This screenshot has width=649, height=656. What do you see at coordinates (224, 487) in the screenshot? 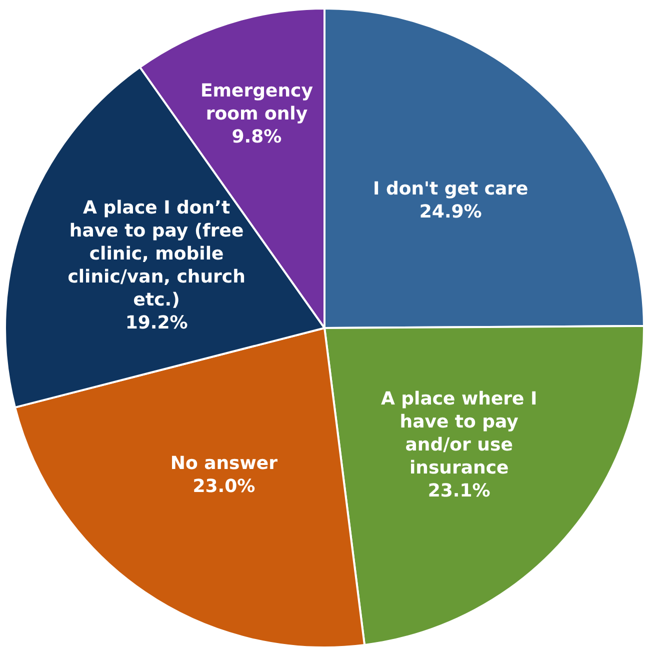
I see `data-label: 23.0%` at bounding box center [224, 487].